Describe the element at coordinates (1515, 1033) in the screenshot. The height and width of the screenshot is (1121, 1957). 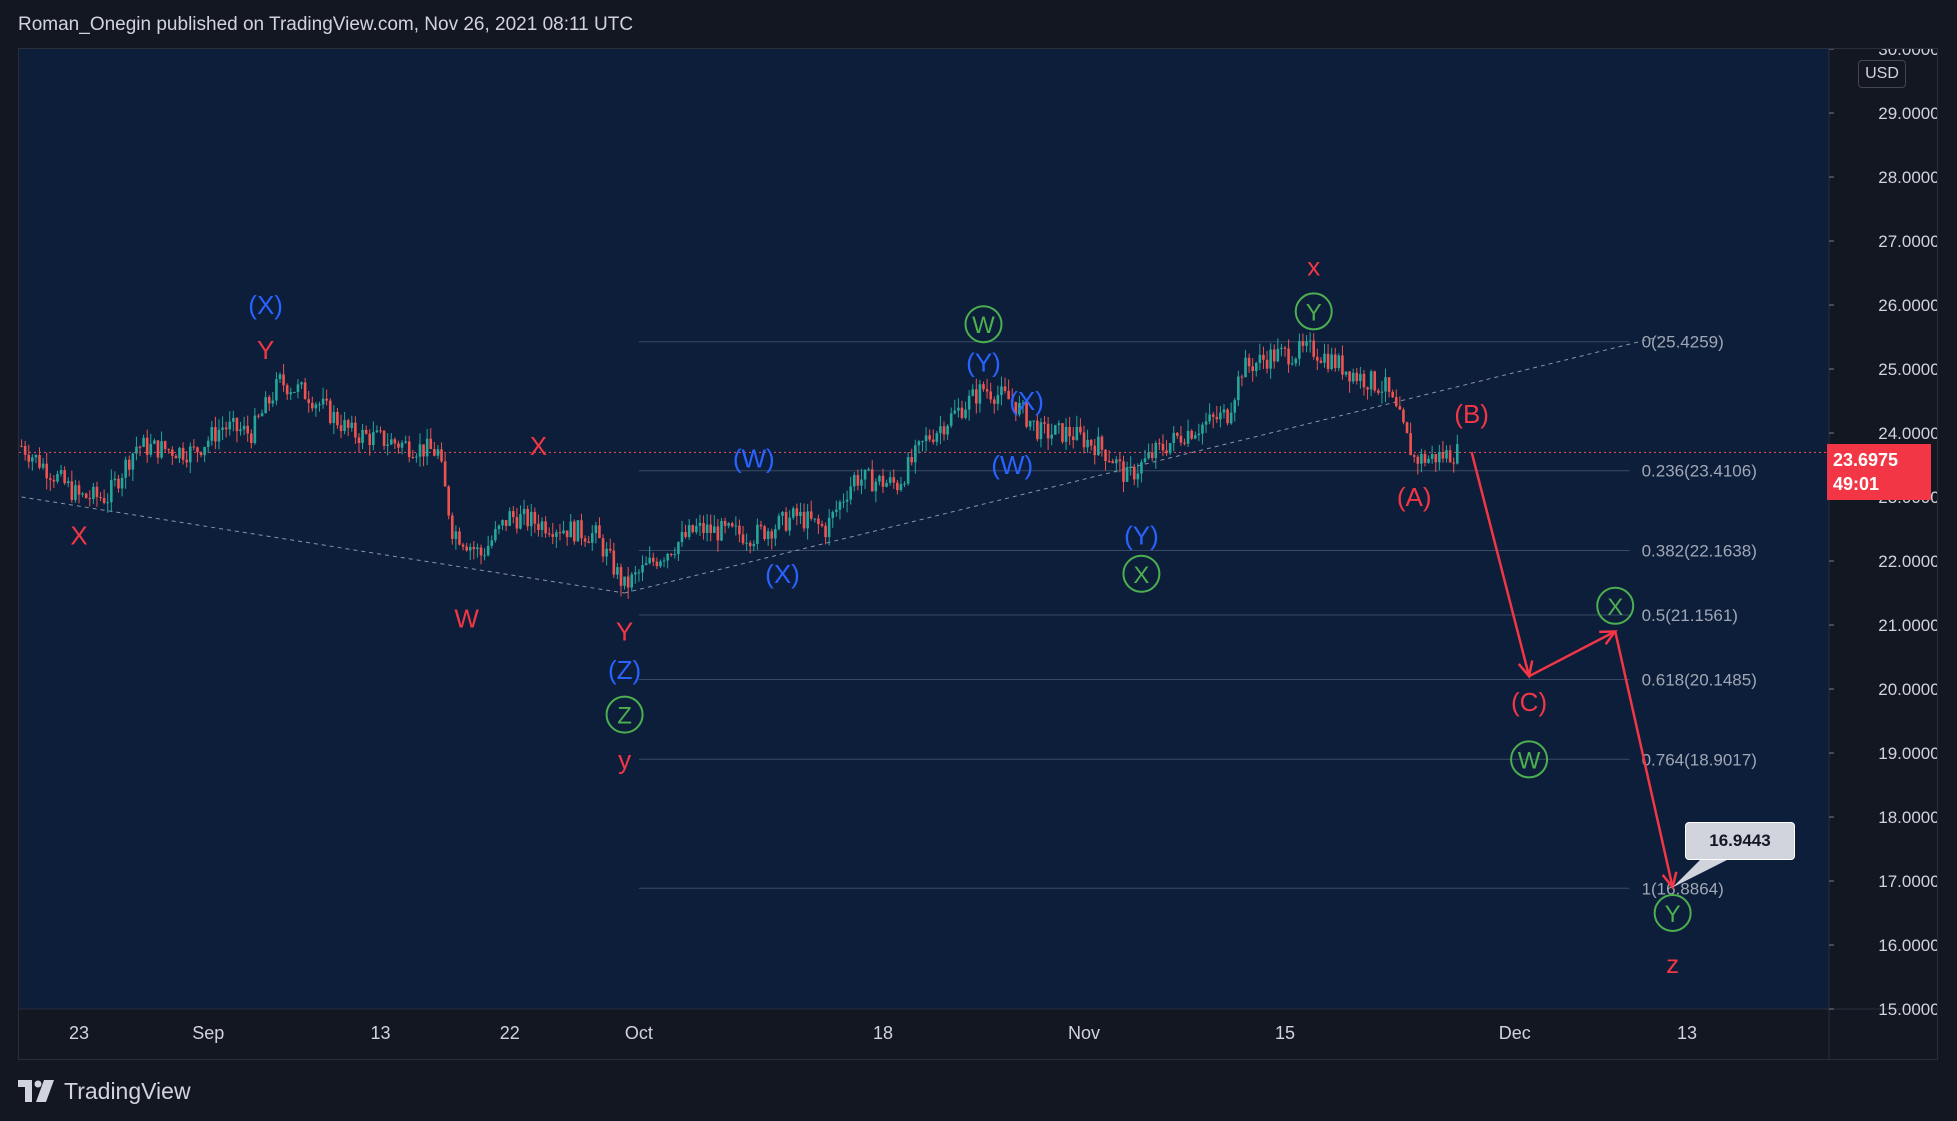
I see `x-tick-label: Dec` at that location.